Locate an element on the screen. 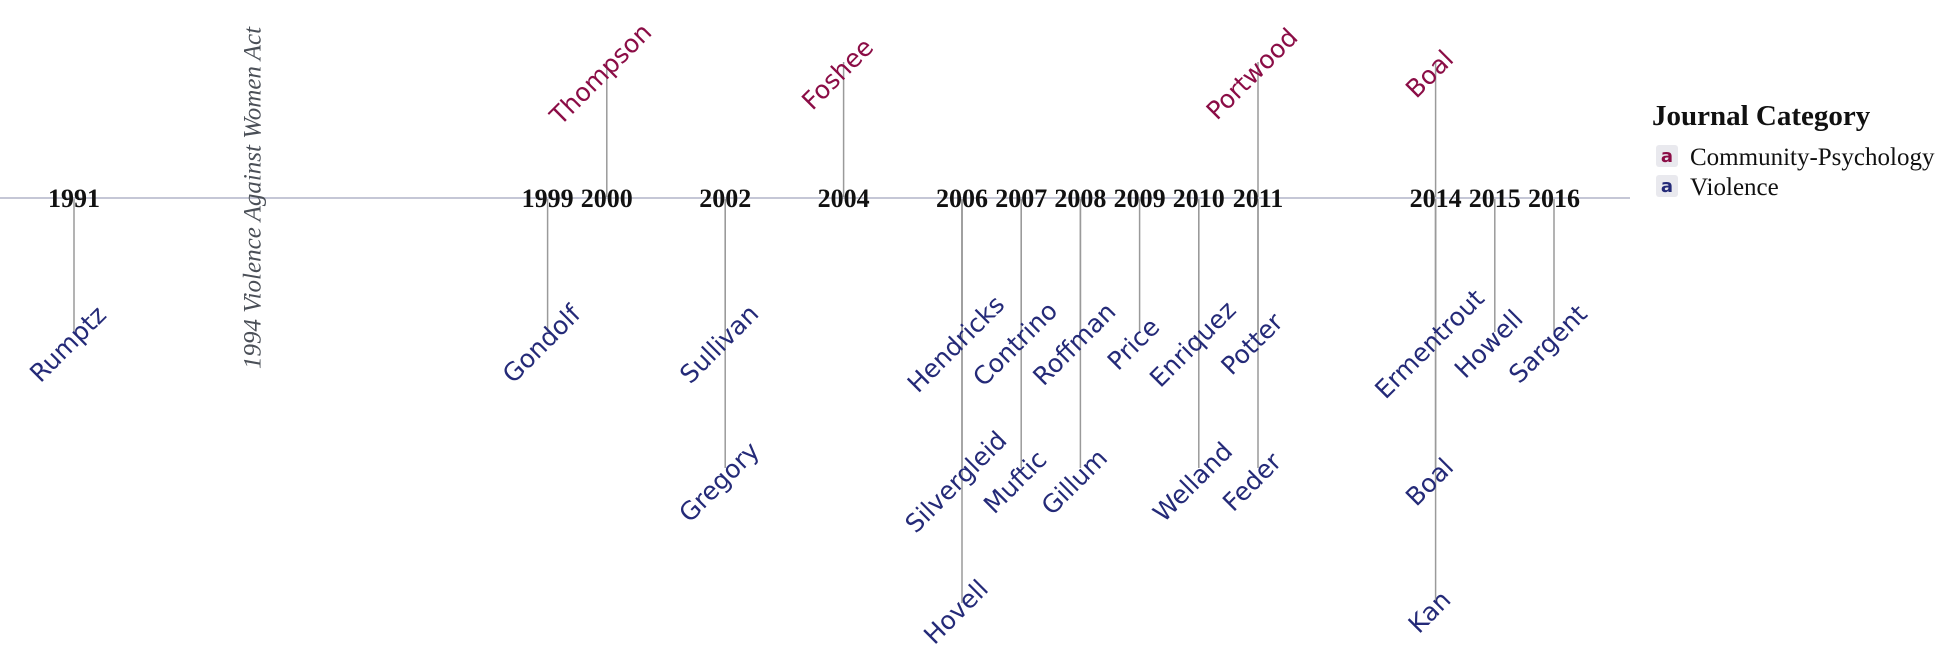 The height and width of the screenshot is (646, 1948). event-label-1994: 1994 Violence Against Women Act is located at coordinates (253, 197).